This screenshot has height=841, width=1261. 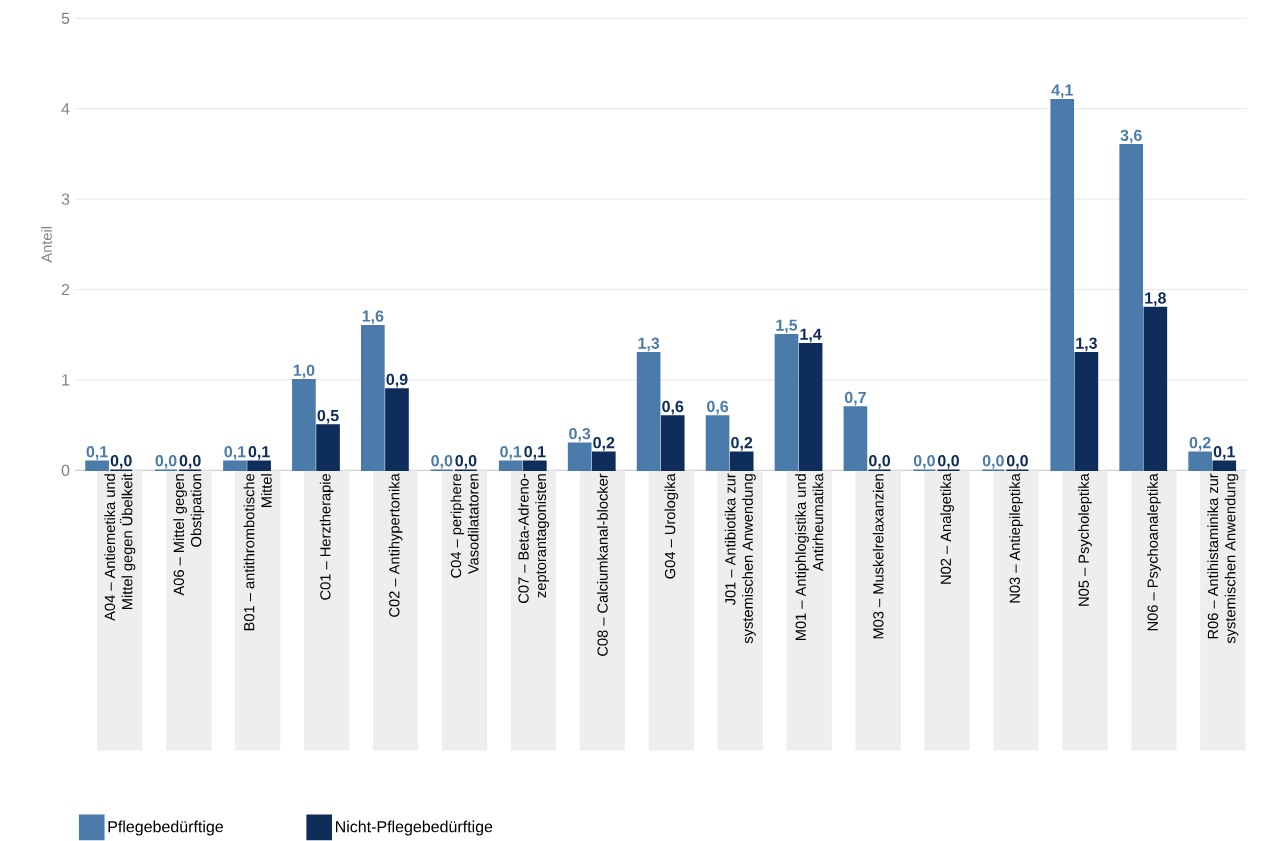 What do you see at coordinates (464, 525) in the screenshot?
I see `x-tick-label: C04 – periphere Vasodilatatoren` at bounding box center [464, 525].